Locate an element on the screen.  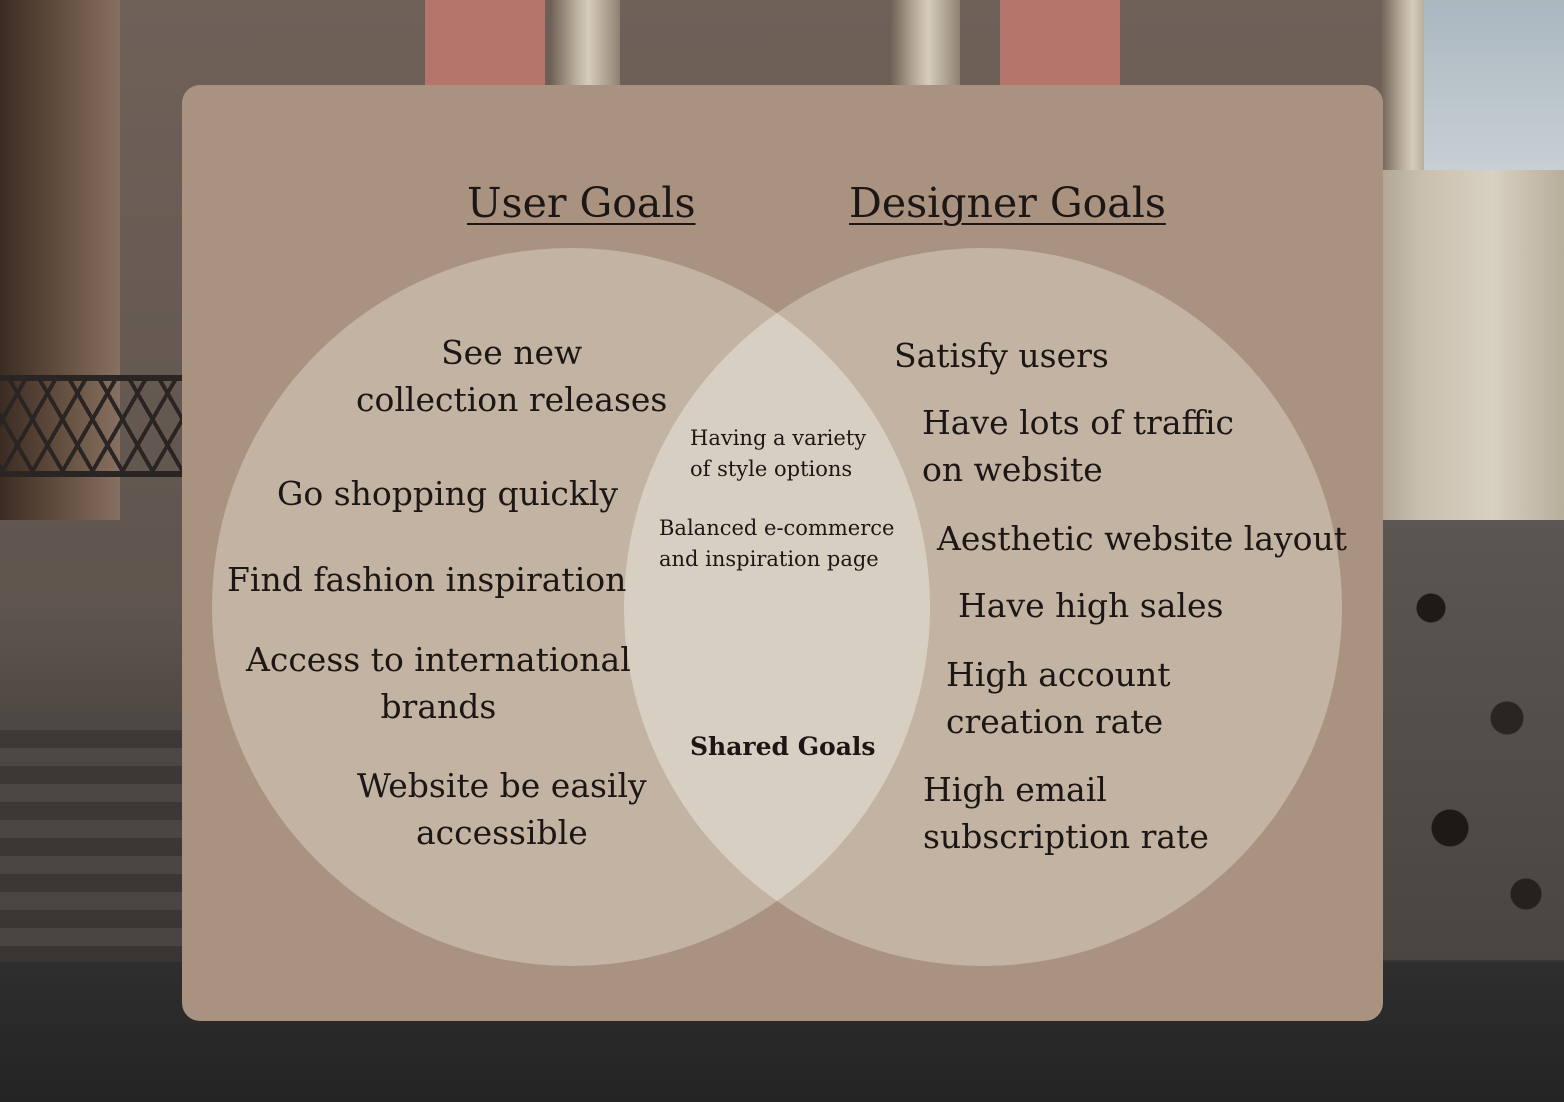
background-railing is located at coordinates (92, 426).